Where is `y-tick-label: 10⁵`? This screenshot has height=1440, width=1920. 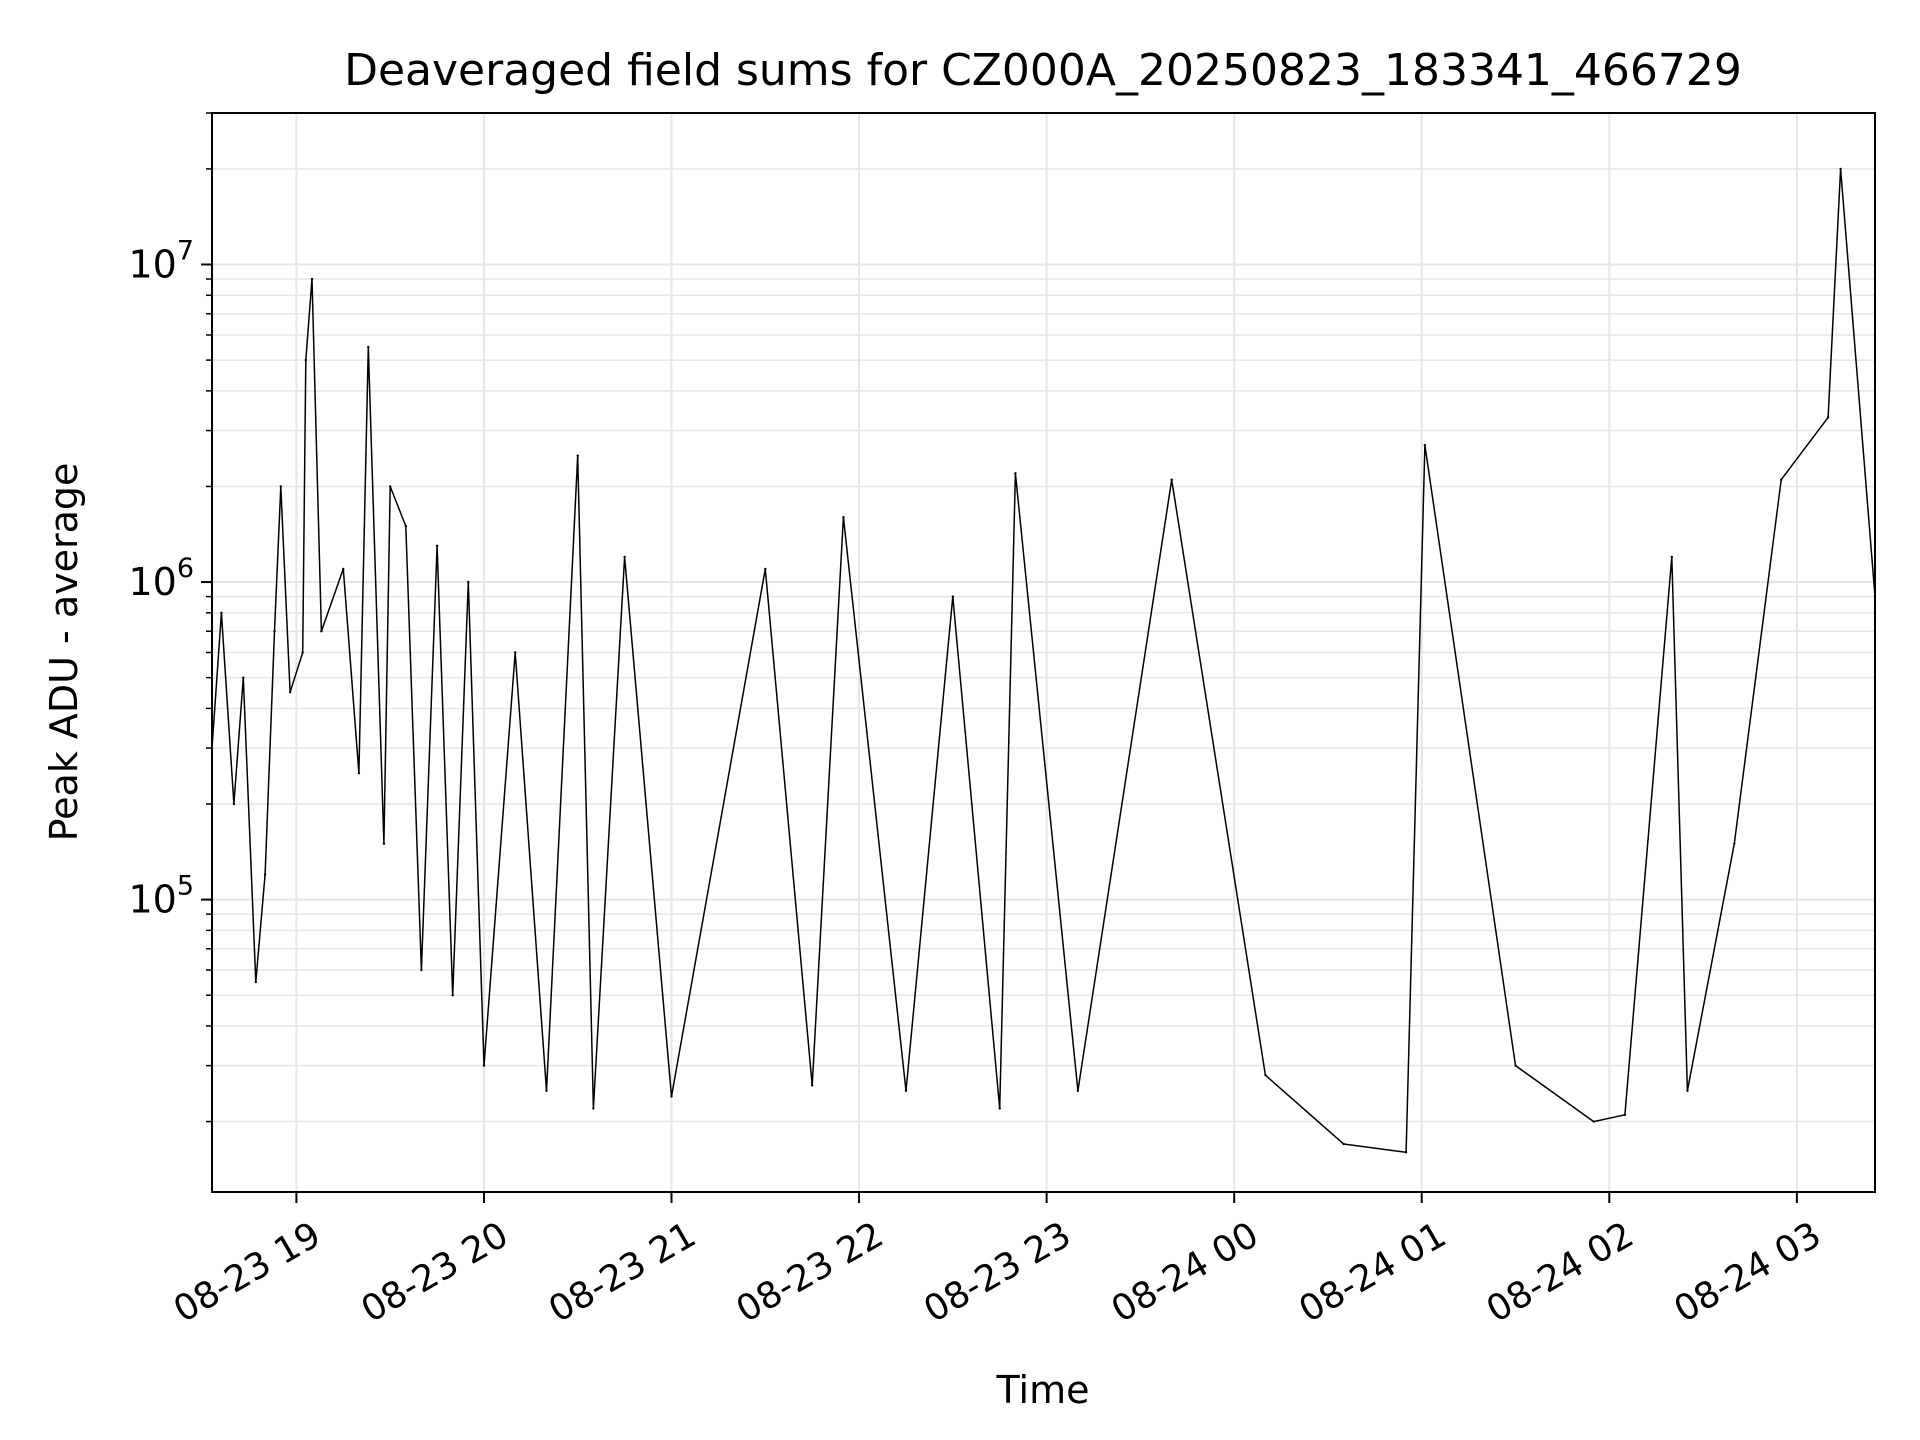 y-tick-label: 10⁵ is located at coordinates (161, 896).